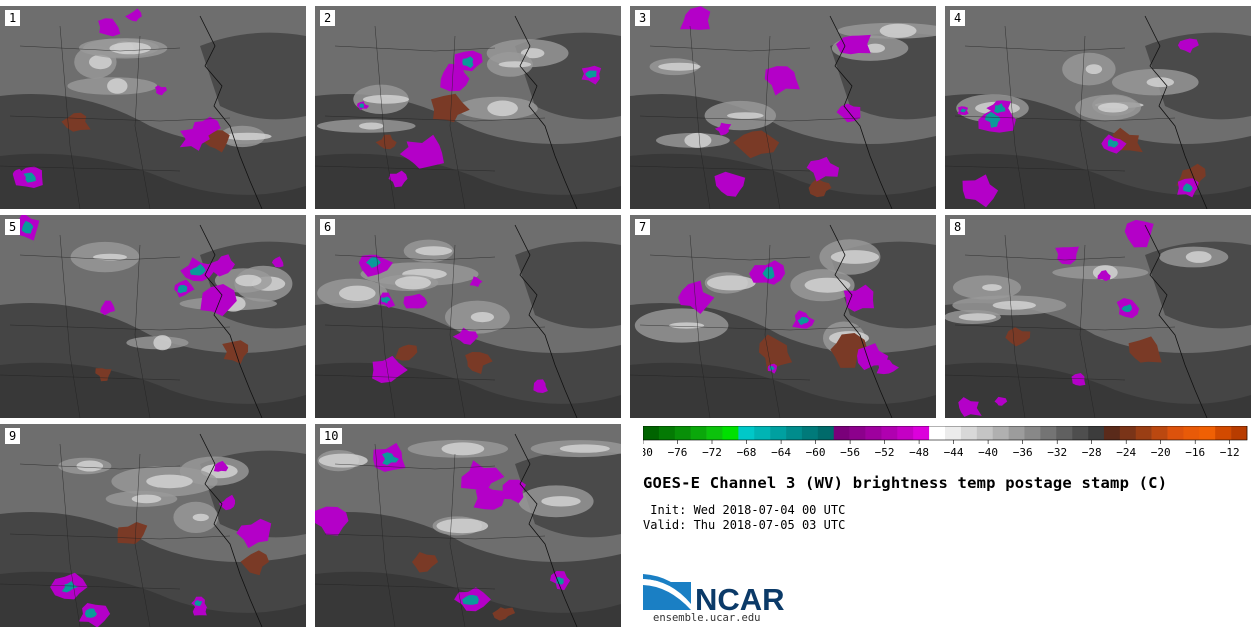 The height and width of the screenshot is (627, 1260). What do you see at coordinates (712, 452) in the screenshot?
I see `colorbar-tick-label: −72` at bounding box center [712, 452].